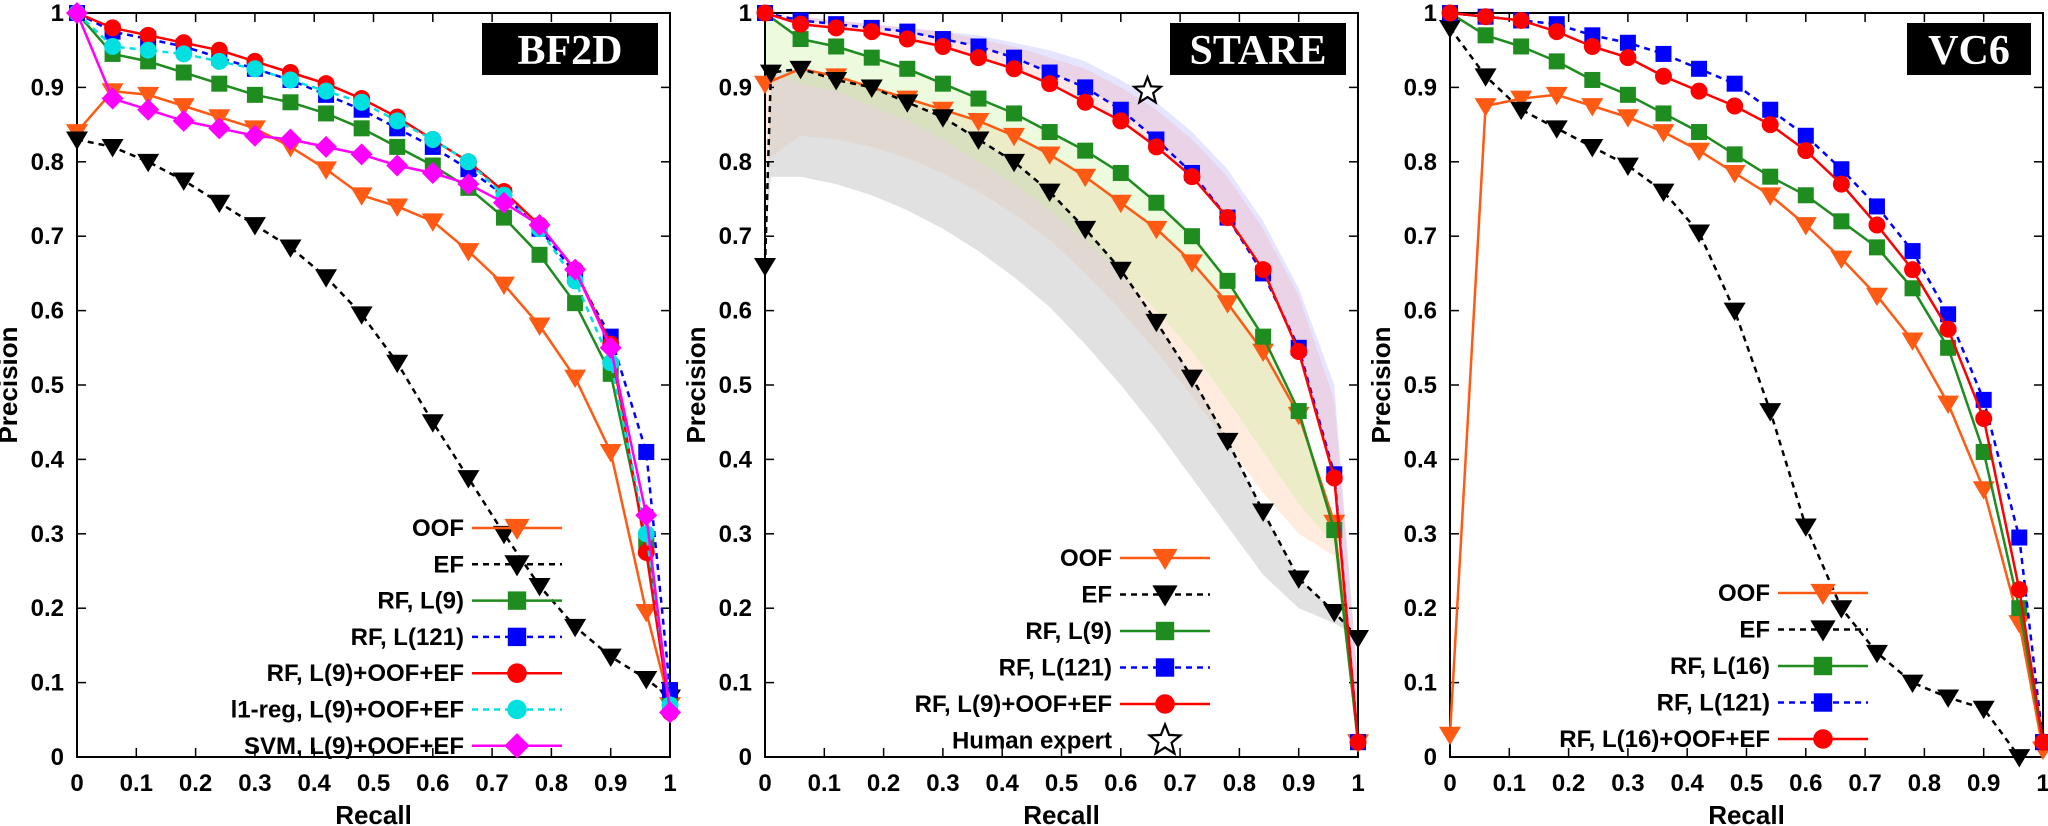 This screenshot has width=2048, height=826. What do you see at coordinates (735, 608) in the screenshot?
I see `y-tick-label: 0.2` at bounding box center [735, 608].